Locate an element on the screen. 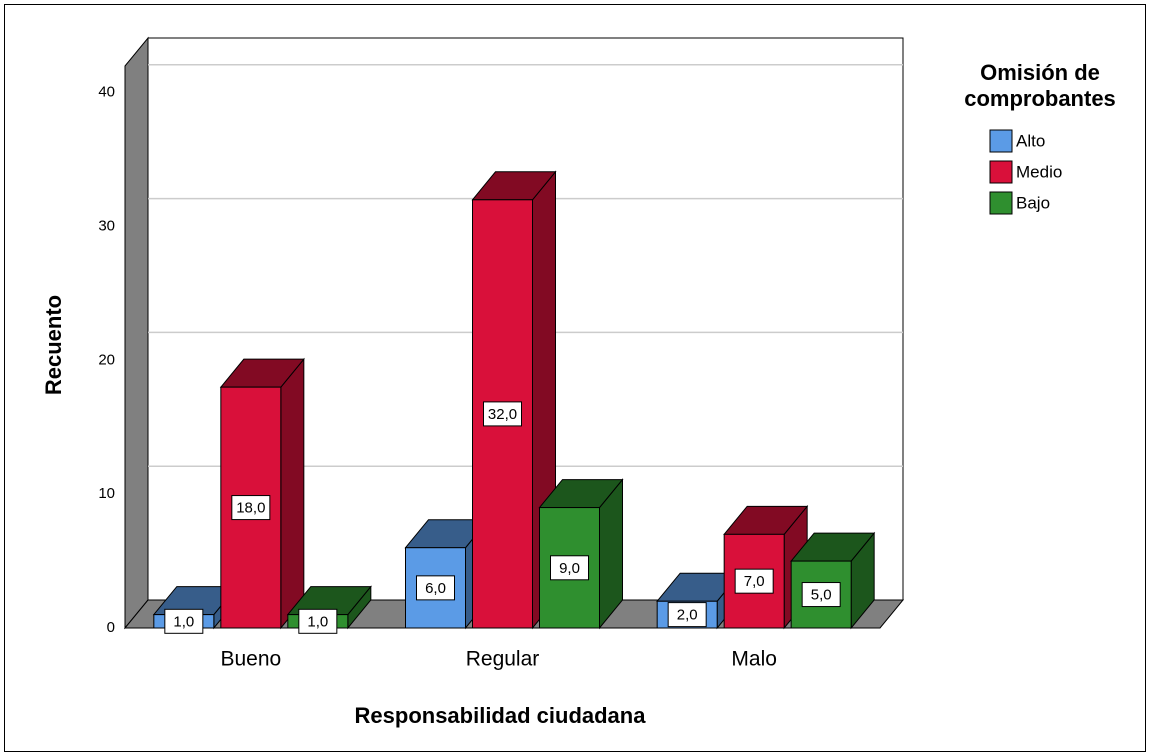 Image resolution: width=1150 pixels, height=756 pixels. x-tick-label: Regular is located at coordinates (503, 659).